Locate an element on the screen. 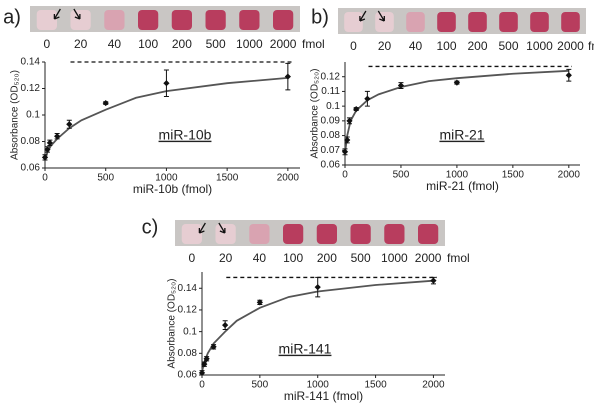 This screenshot has width=594, height=409. annotation: miR-10b is located at coordinates (185, 135).